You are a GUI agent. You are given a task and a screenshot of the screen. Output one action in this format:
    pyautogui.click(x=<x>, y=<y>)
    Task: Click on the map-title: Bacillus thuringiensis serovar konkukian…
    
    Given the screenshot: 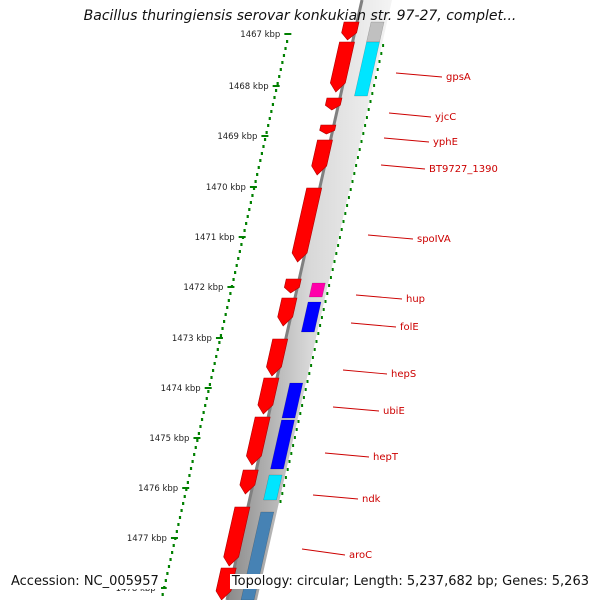 What is the action you would take?
    pyautogui.click(x=300, y=16)
    